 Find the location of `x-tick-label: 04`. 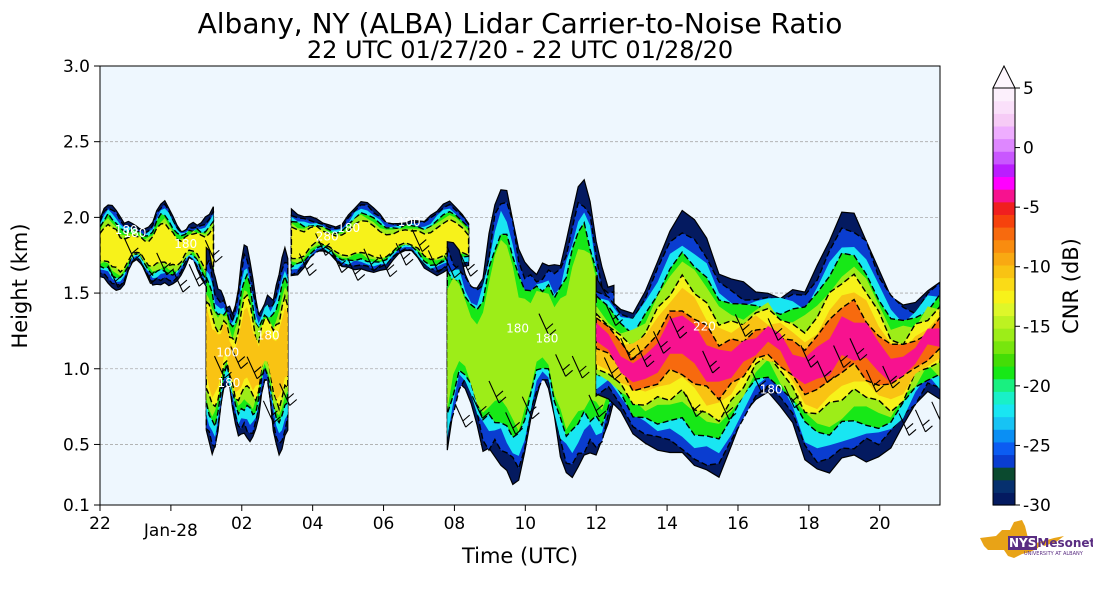

x-tick-label: 04 is located at coordinates (313, 524).